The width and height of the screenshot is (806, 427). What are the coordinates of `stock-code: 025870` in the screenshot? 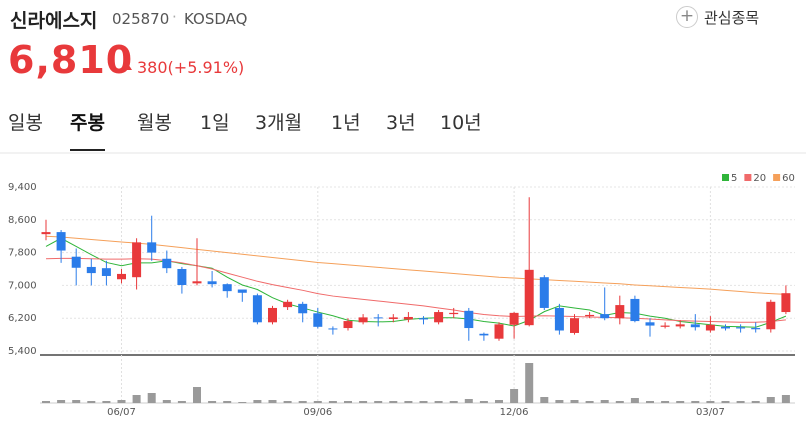 It's located at (141, 19).